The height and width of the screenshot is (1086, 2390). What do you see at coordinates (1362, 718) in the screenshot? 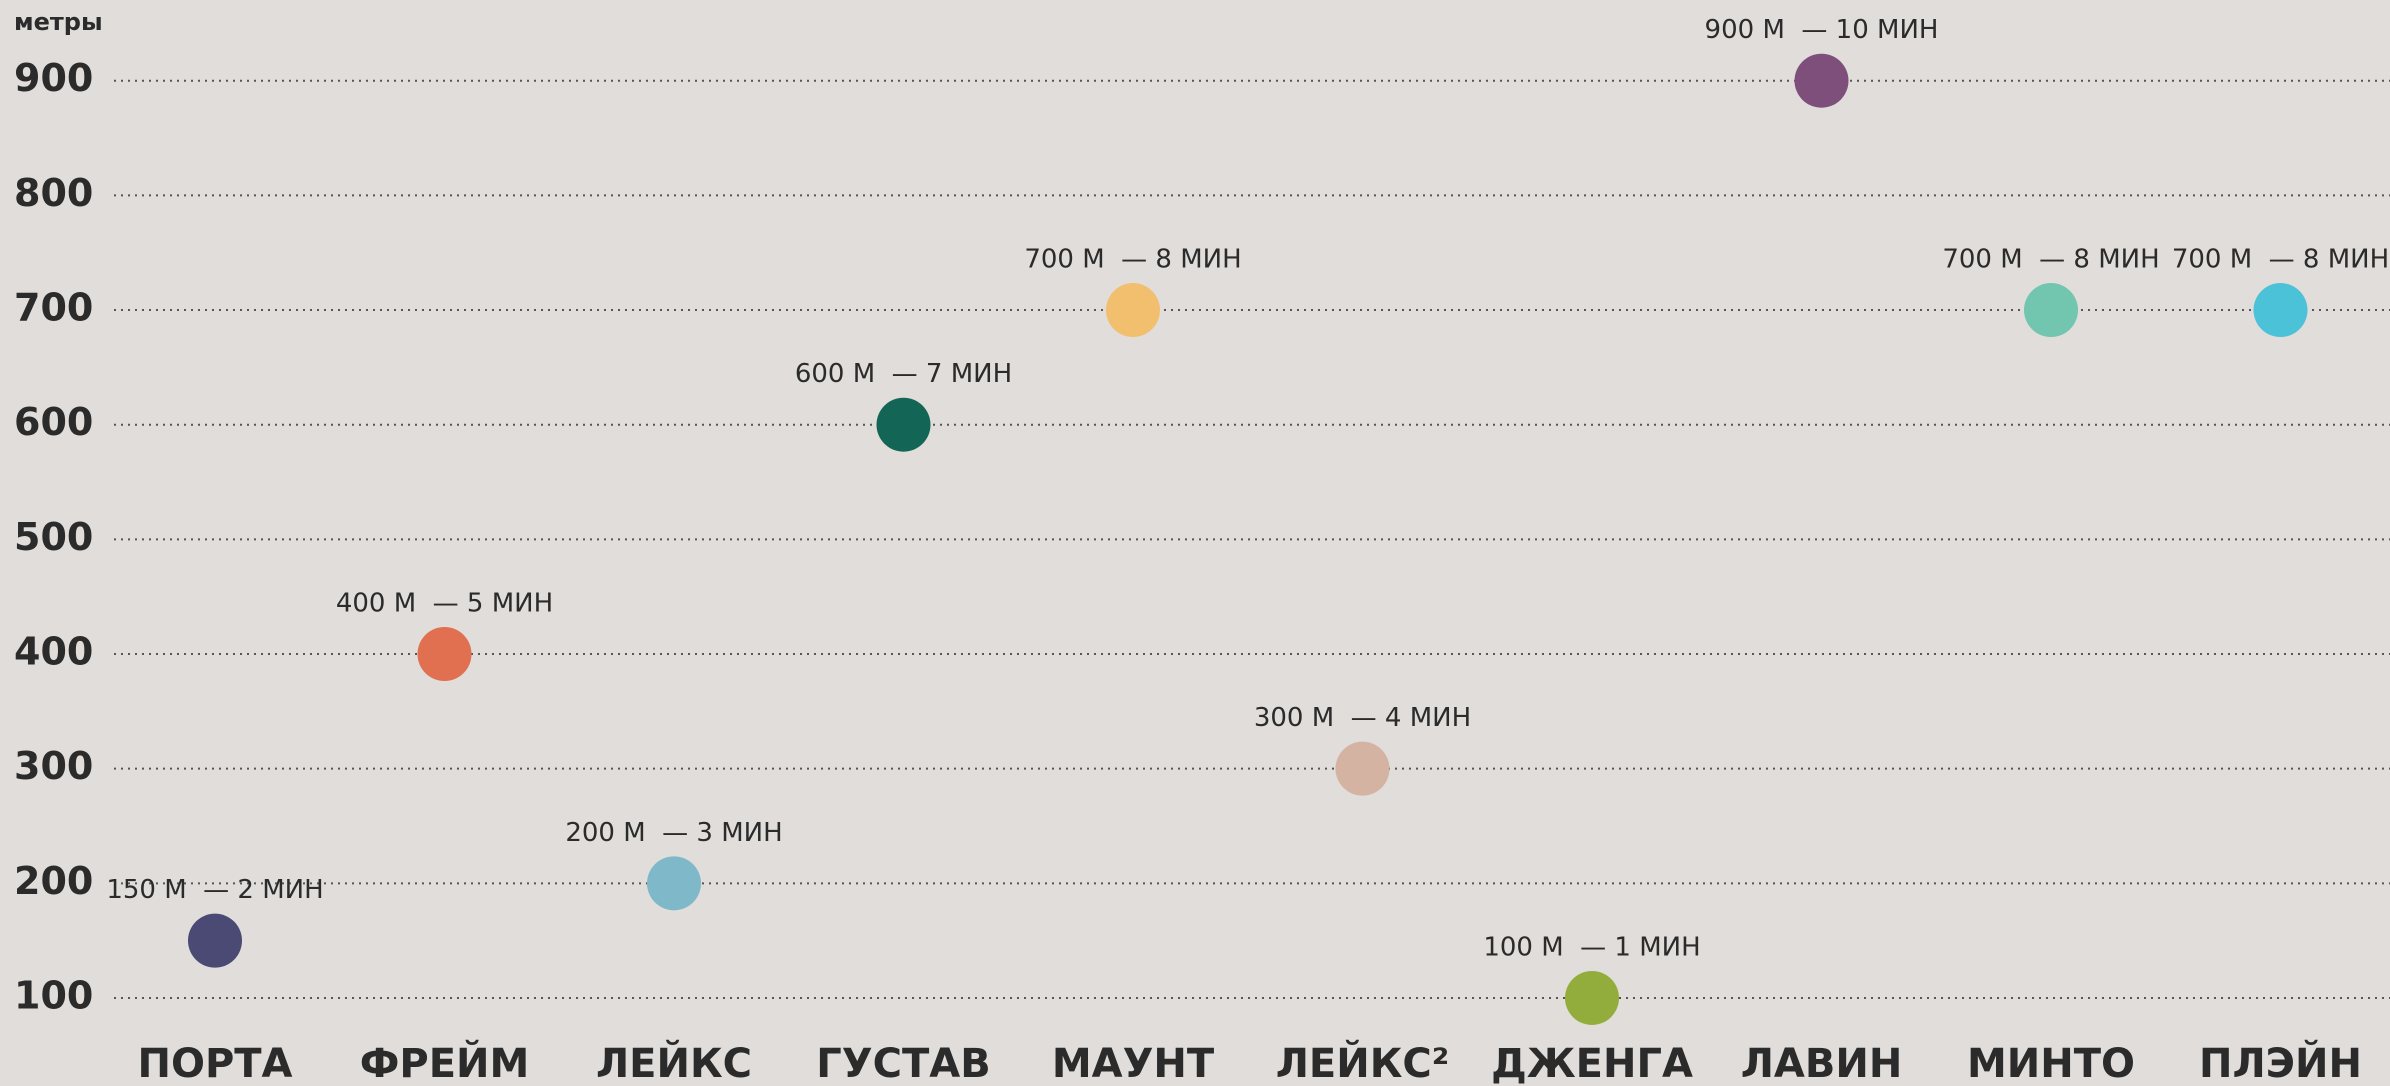
I see `value-label: 300 М — 4 МИН` at bounding box center [1362, 718].